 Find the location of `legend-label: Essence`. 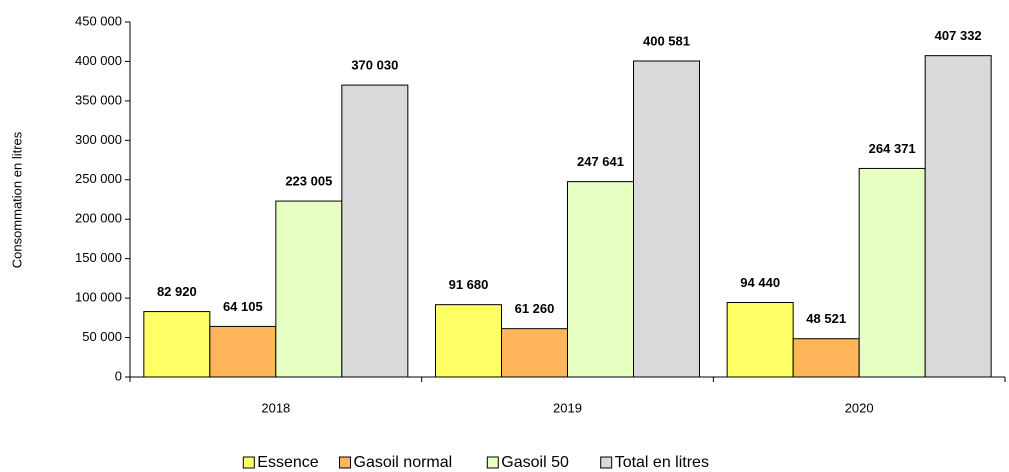

legend-label: Essence is located at coordinates (287, 462).